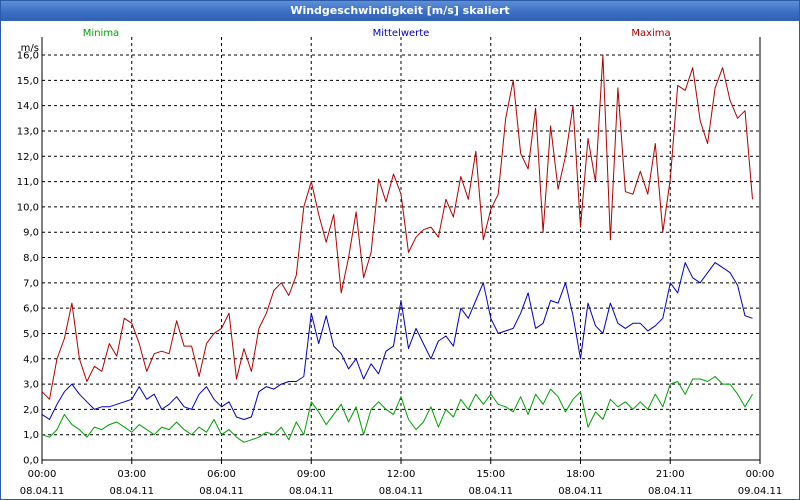  I want to click on x-tick-time: 09:00, so click(311, 474).